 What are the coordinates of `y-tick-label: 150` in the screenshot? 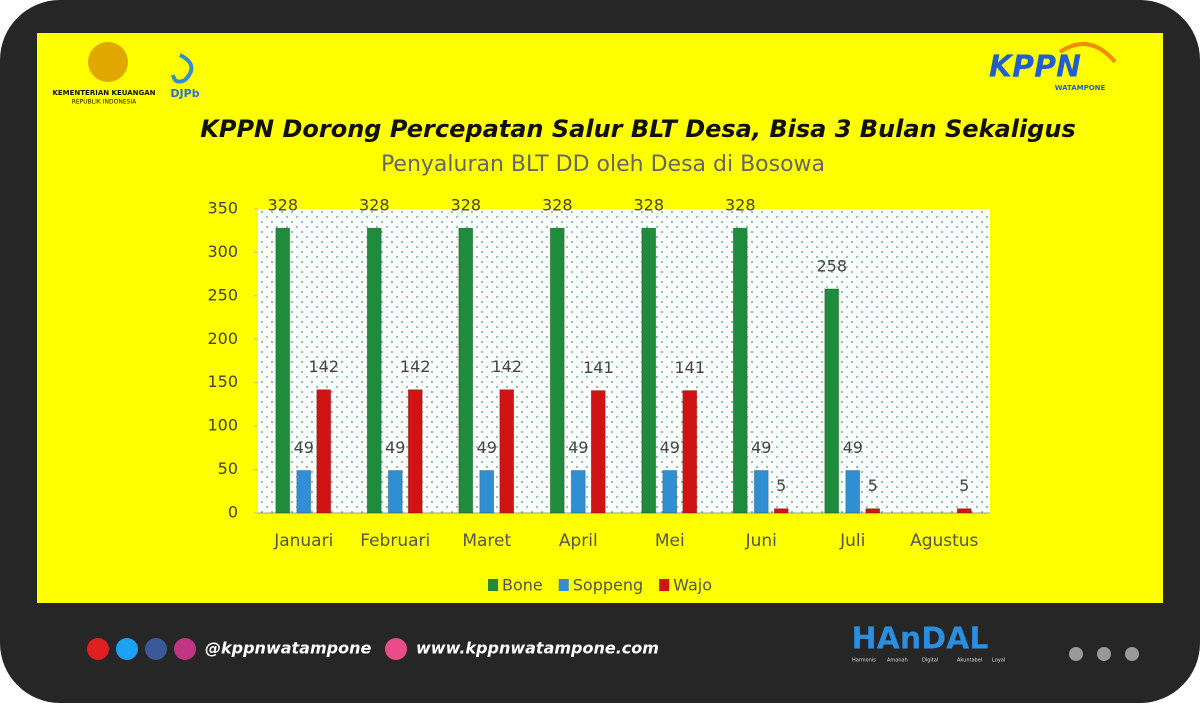 It's located at (222, 381).